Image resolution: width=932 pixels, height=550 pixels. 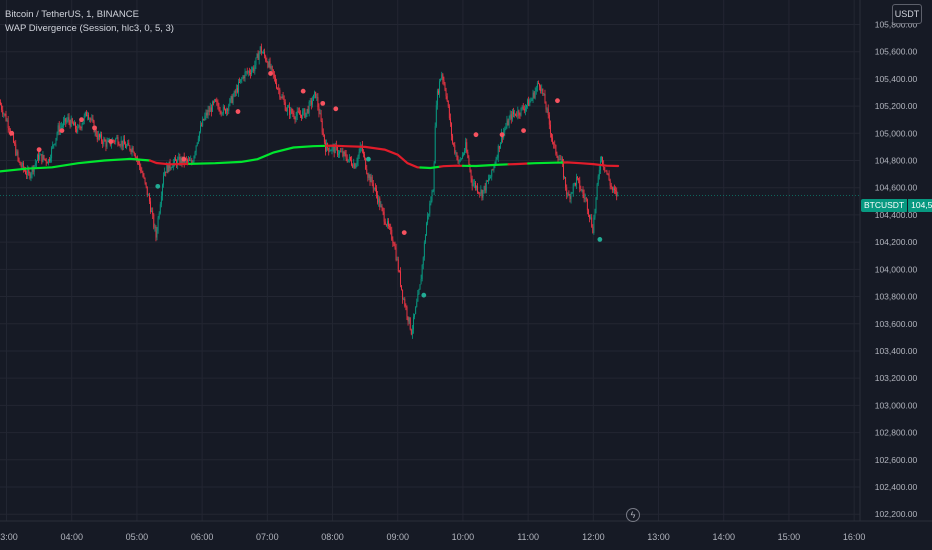 I want to click on indicator-title: WAP Divergence (Session, hlc3, 0, 5, 3), so click(x=89, y=28).